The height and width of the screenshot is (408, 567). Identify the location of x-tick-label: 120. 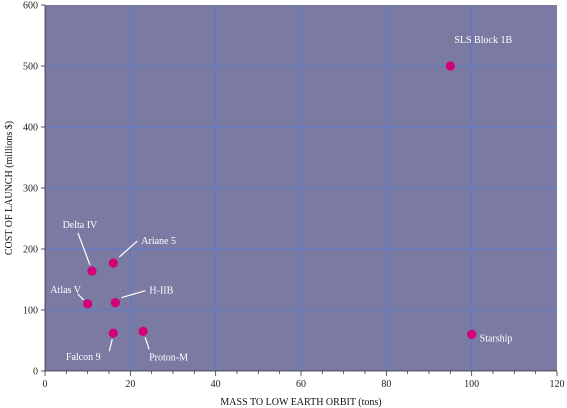
(557, 384).